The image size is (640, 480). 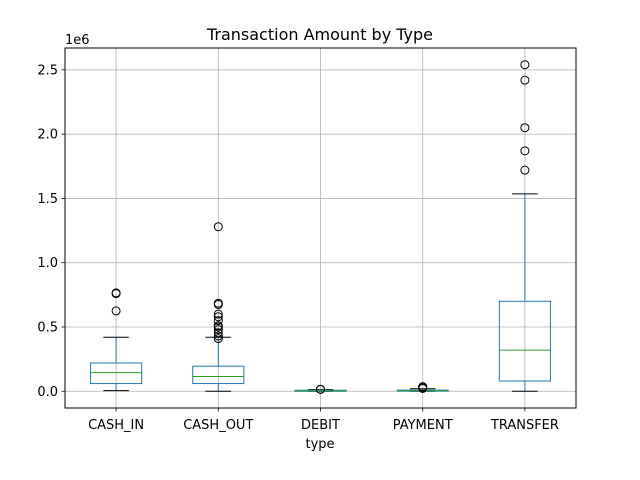 I want to click on x-axis-ticks: CASH_IN CASH_OUT DEBIT PAYMENT TRANSFER, so click(x=323, y=420).